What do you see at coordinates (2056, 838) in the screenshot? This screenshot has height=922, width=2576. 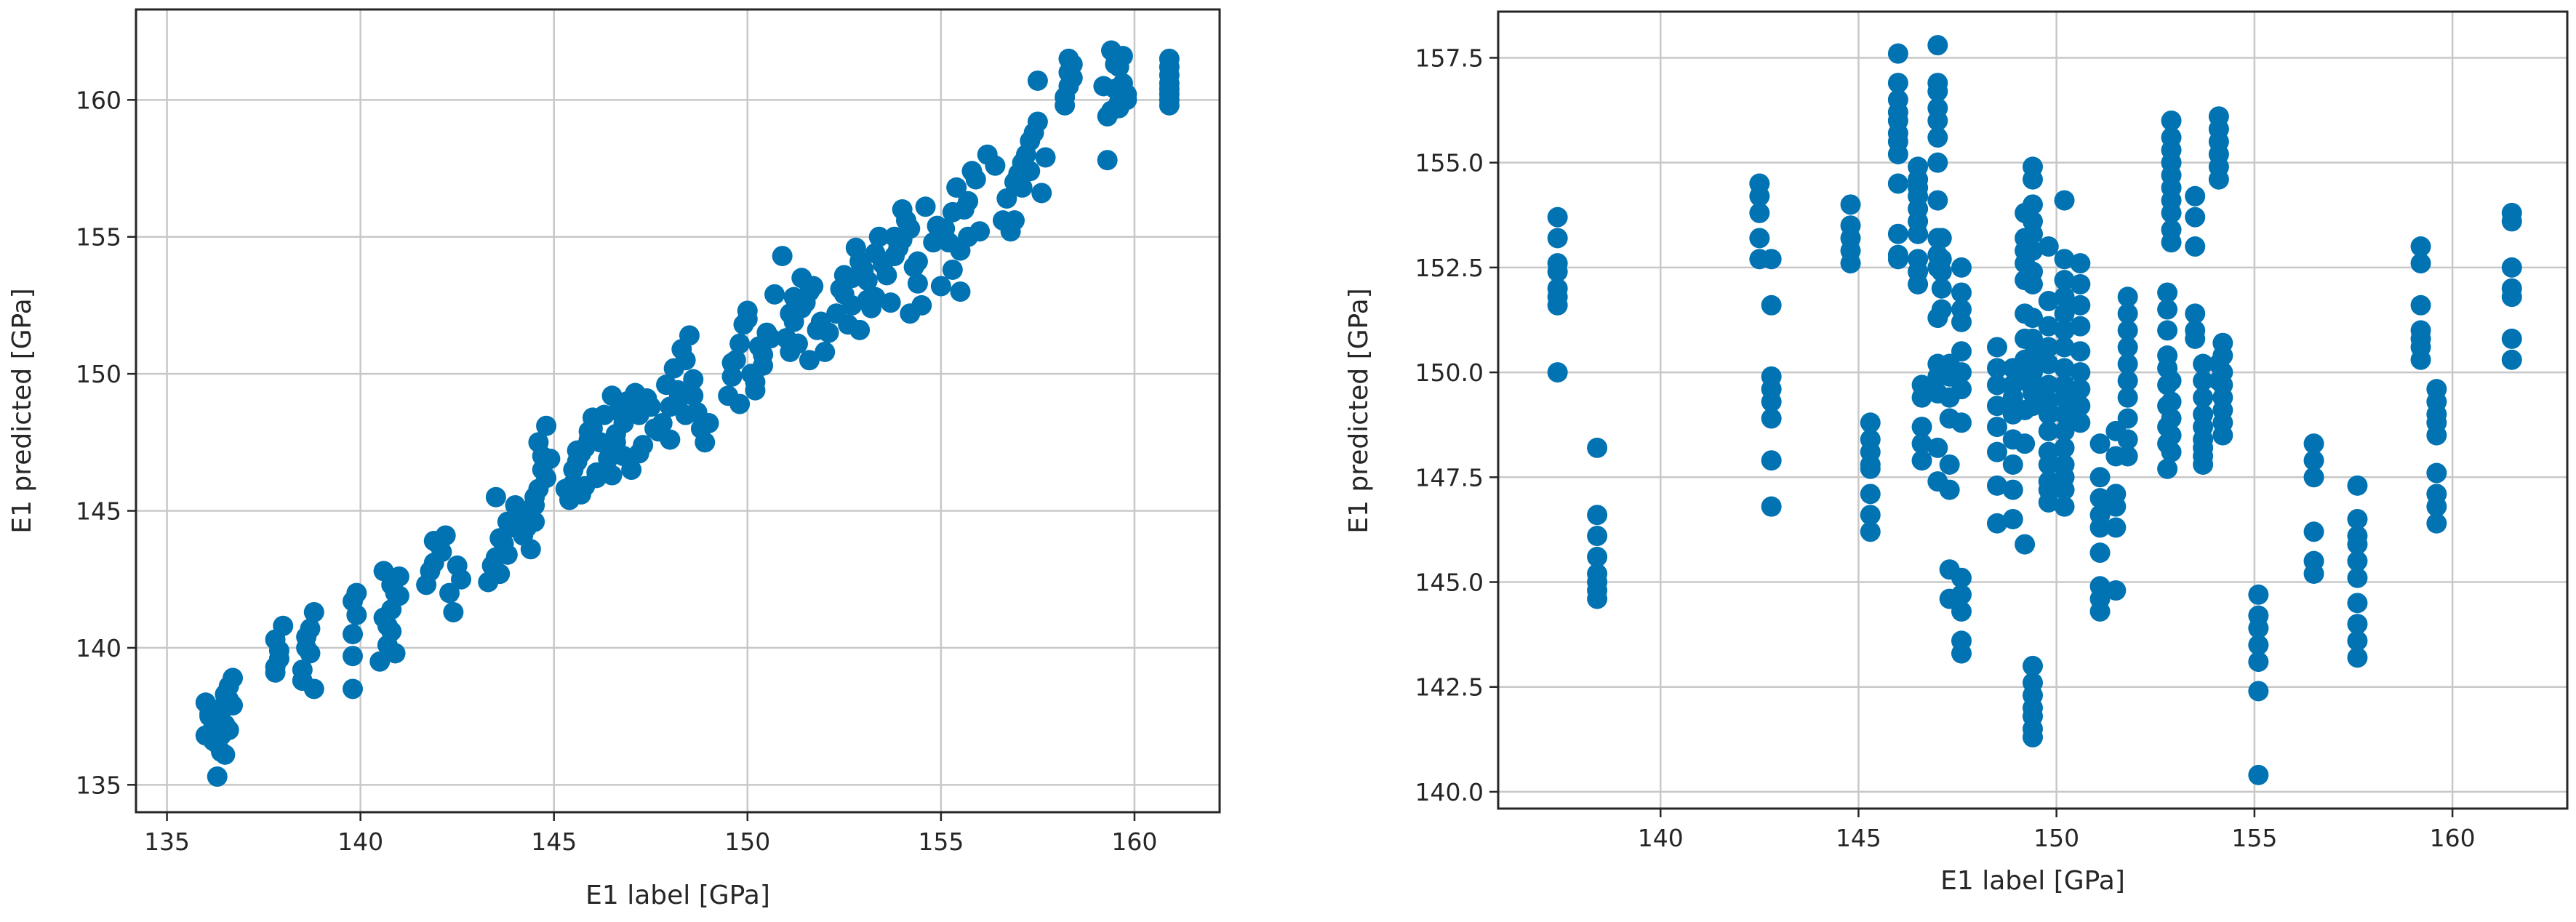 I see `right-x-tick-label: 150` at bounding box center [2056, 838].